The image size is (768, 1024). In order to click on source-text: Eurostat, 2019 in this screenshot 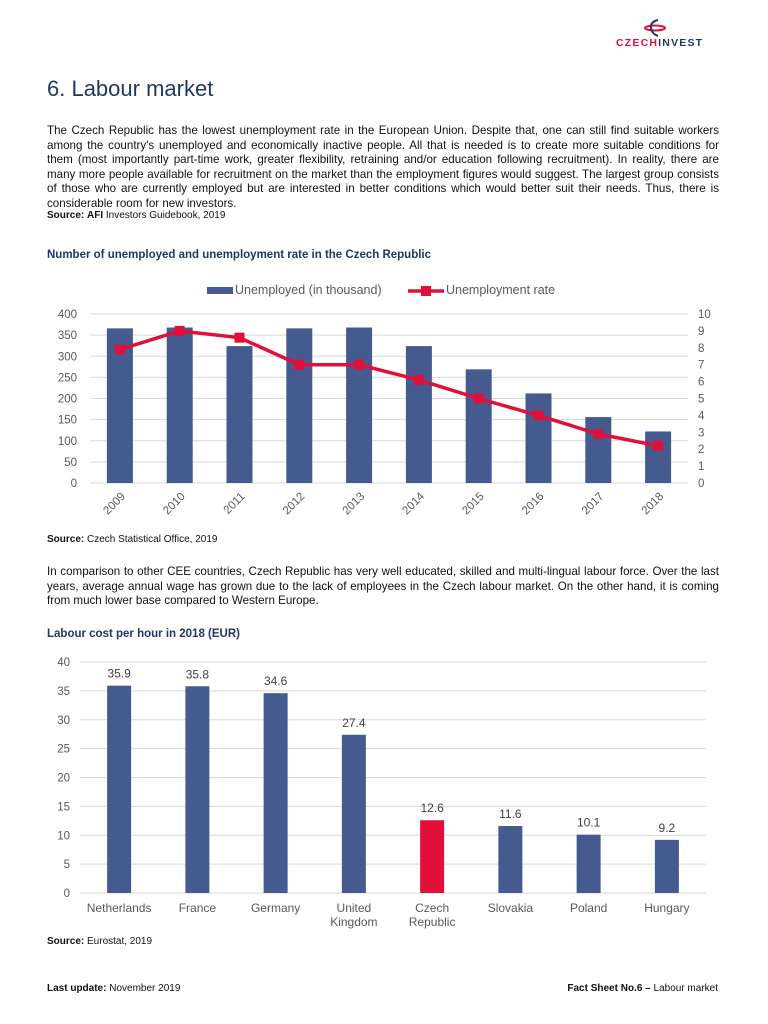, I will do `click(118, 941)`.